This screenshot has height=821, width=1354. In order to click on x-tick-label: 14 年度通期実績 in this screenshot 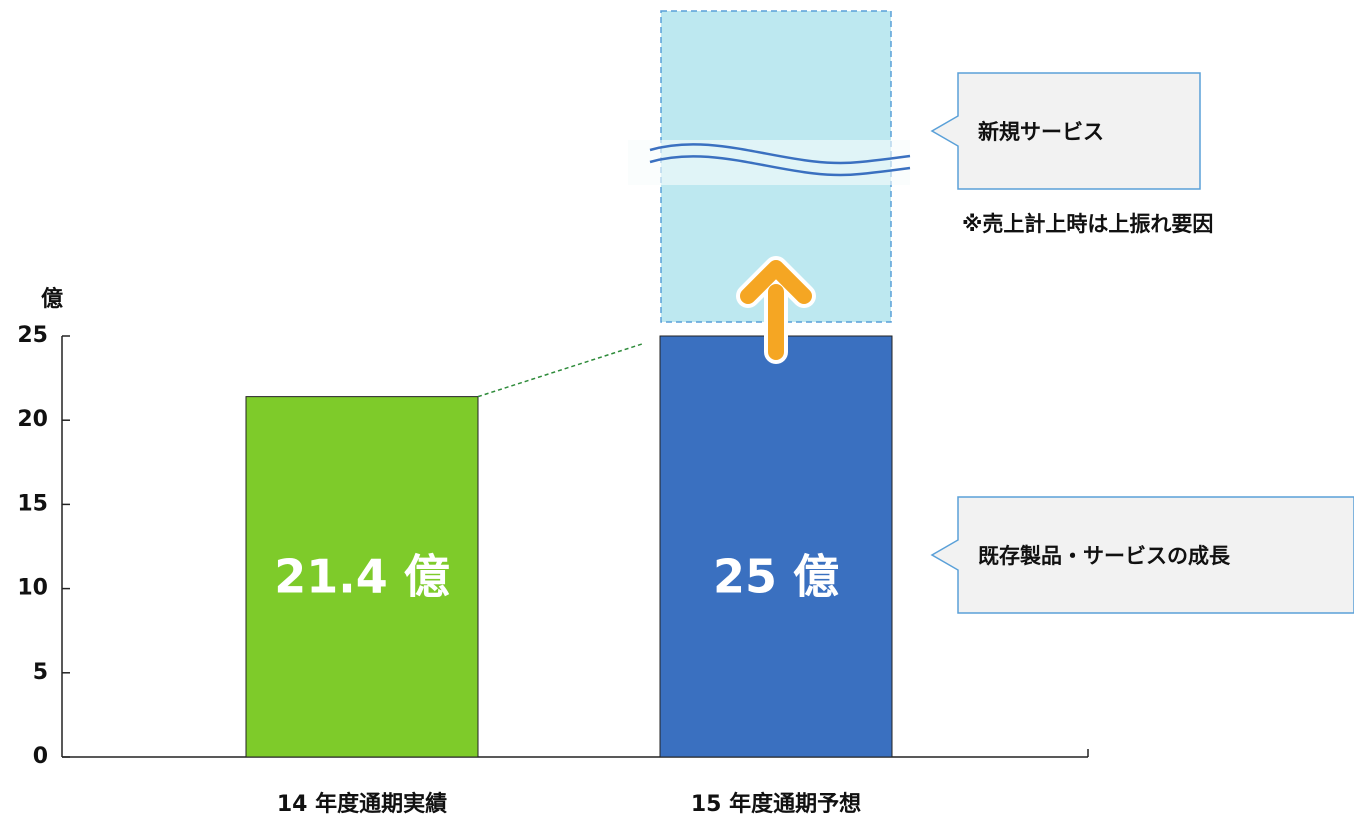, I will do `click(362, 804)`.